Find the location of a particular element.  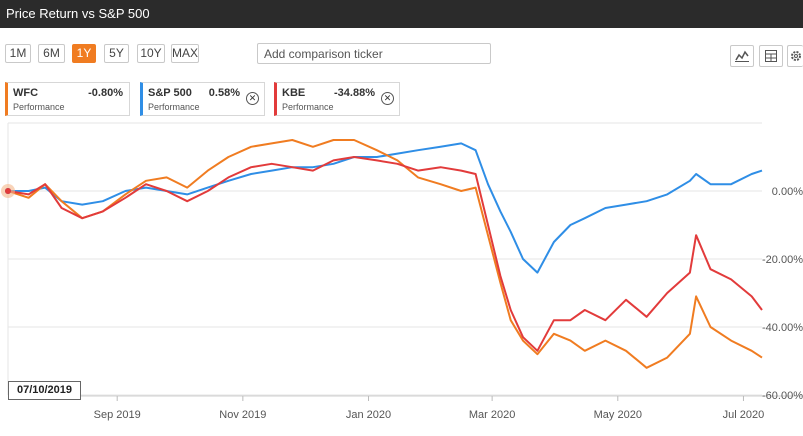

chart-type-button is located at coordinates (742, 56).